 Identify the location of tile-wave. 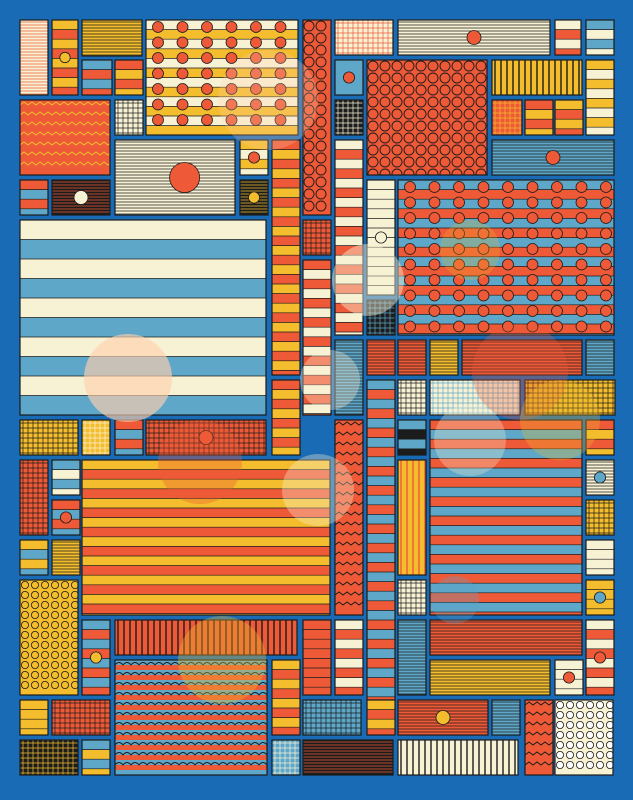
(191, 717).